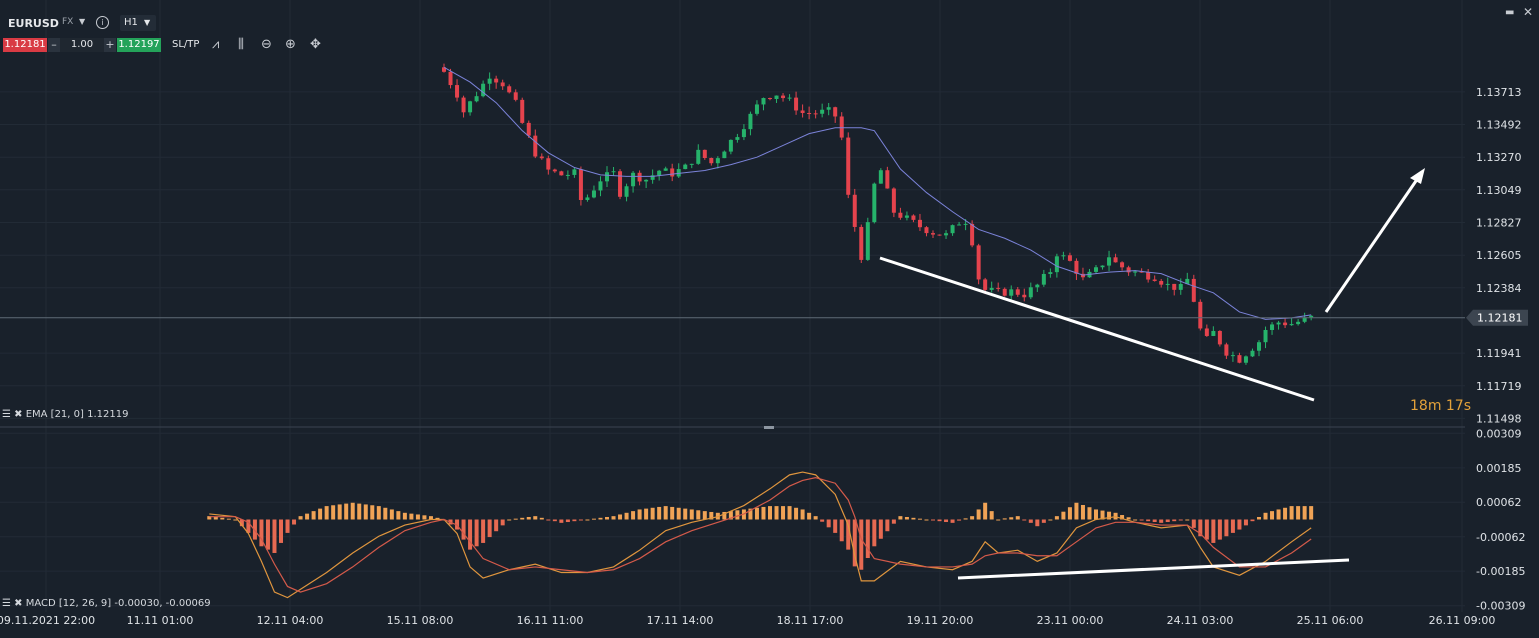 Image resolution: width=1539 pixels, height=638 pixels. I want to click on volume-increase-button: +, so click(110, 45).